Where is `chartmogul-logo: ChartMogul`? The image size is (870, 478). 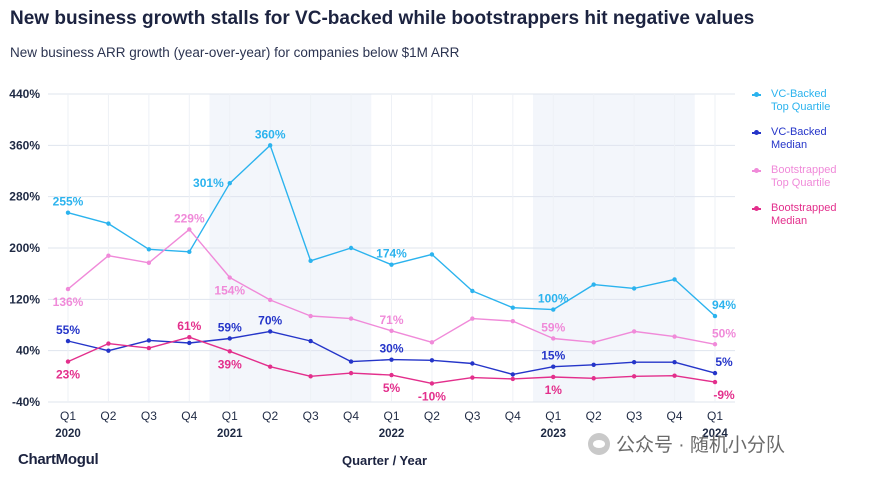 chartmogul-logo: ChartMogul is located at coordinates (58, 459).